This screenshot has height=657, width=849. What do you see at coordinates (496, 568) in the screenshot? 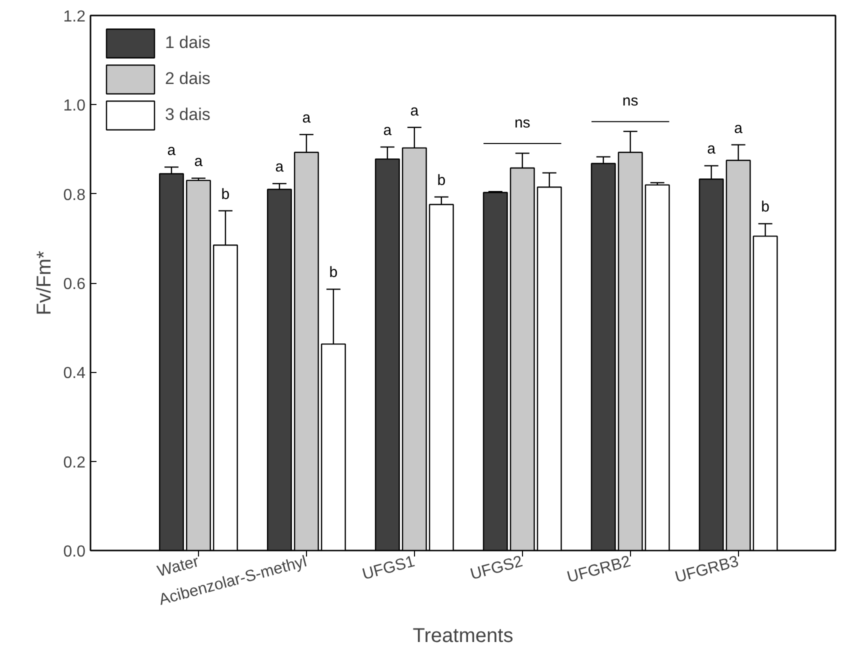
I see `x-tick-label: UFGS2` at bounding box center [496, 568].